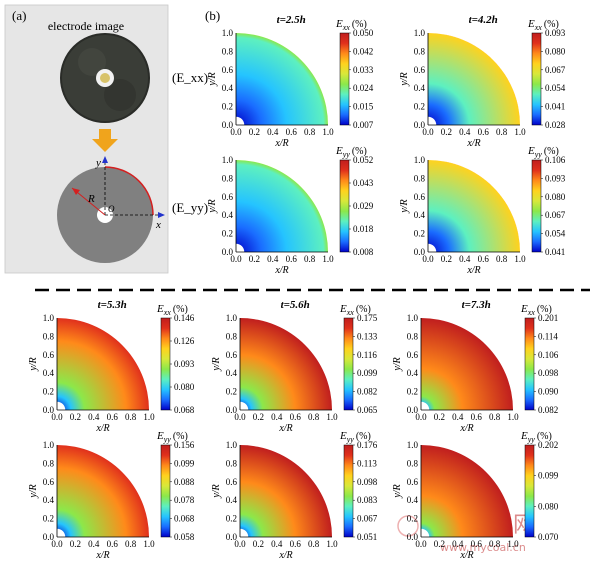  I want to click on colorbar-tick-label: 0.176, so click(367, 445).